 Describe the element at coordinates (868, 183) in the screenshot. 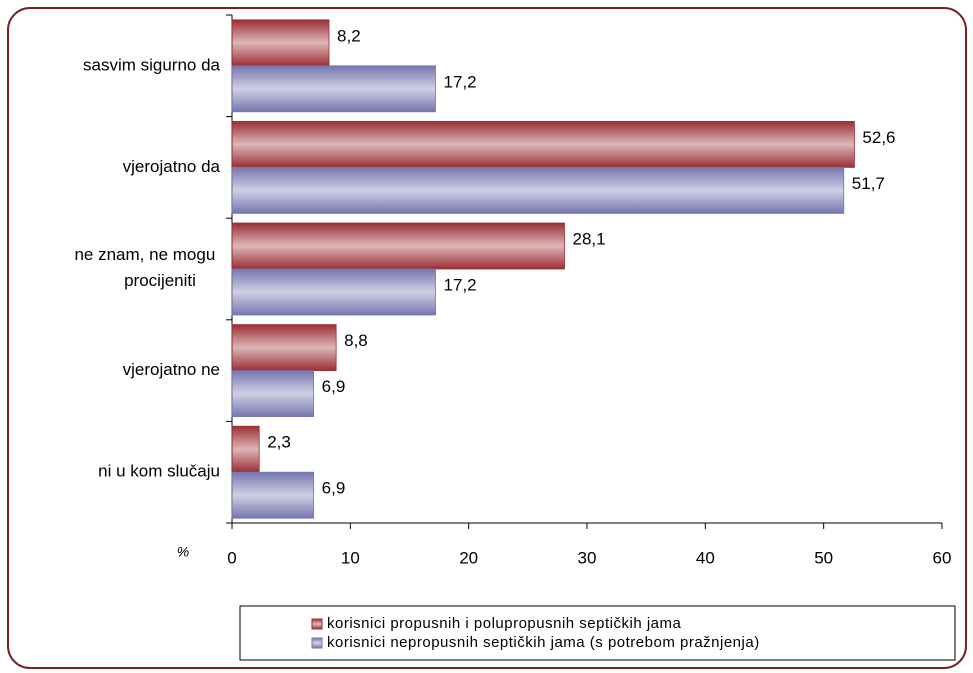

I see `data-label: 51,7` at that location.